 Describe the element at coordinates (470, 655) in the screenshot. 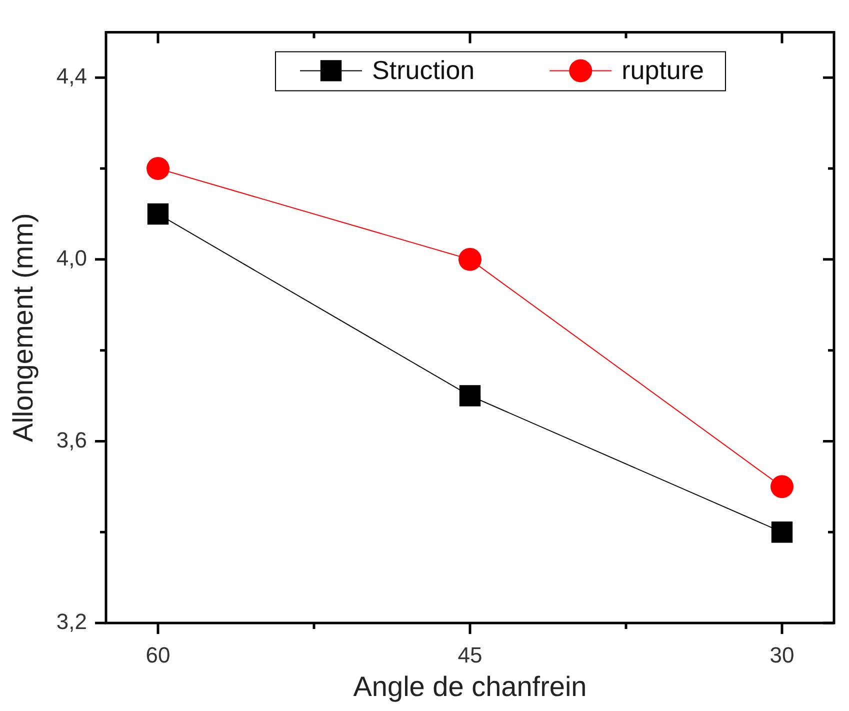

I see `x-tick-label: 45` at that location.